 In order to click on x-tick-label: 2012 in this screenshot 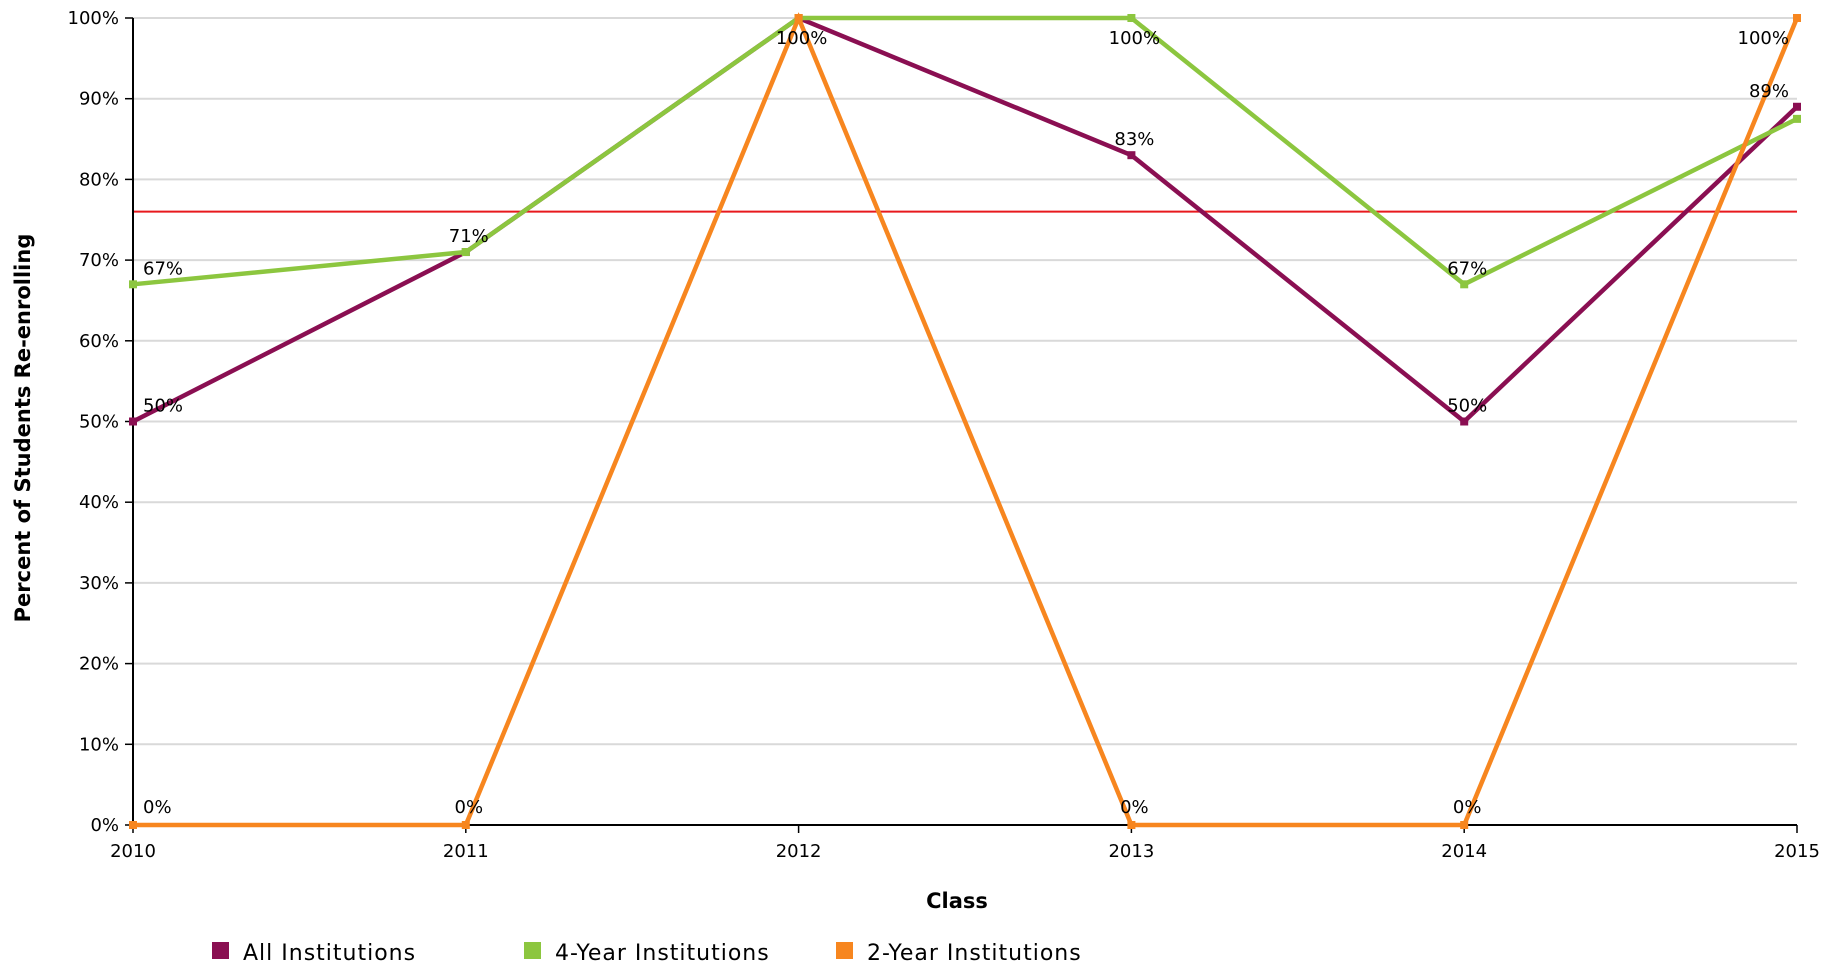, I will do `click(799, 851)`.